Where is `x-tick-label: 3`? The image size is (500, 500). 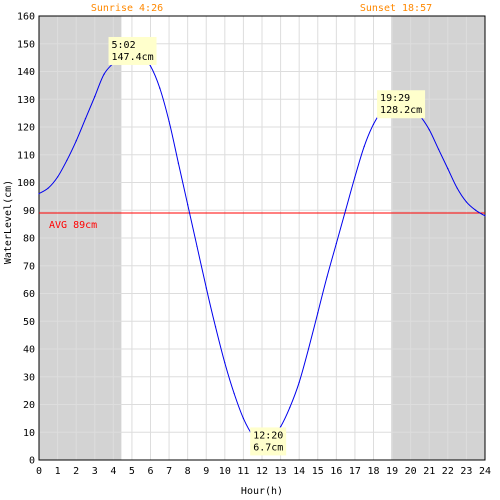
x-tick-label: 3 is located at coordinates (95, 471).